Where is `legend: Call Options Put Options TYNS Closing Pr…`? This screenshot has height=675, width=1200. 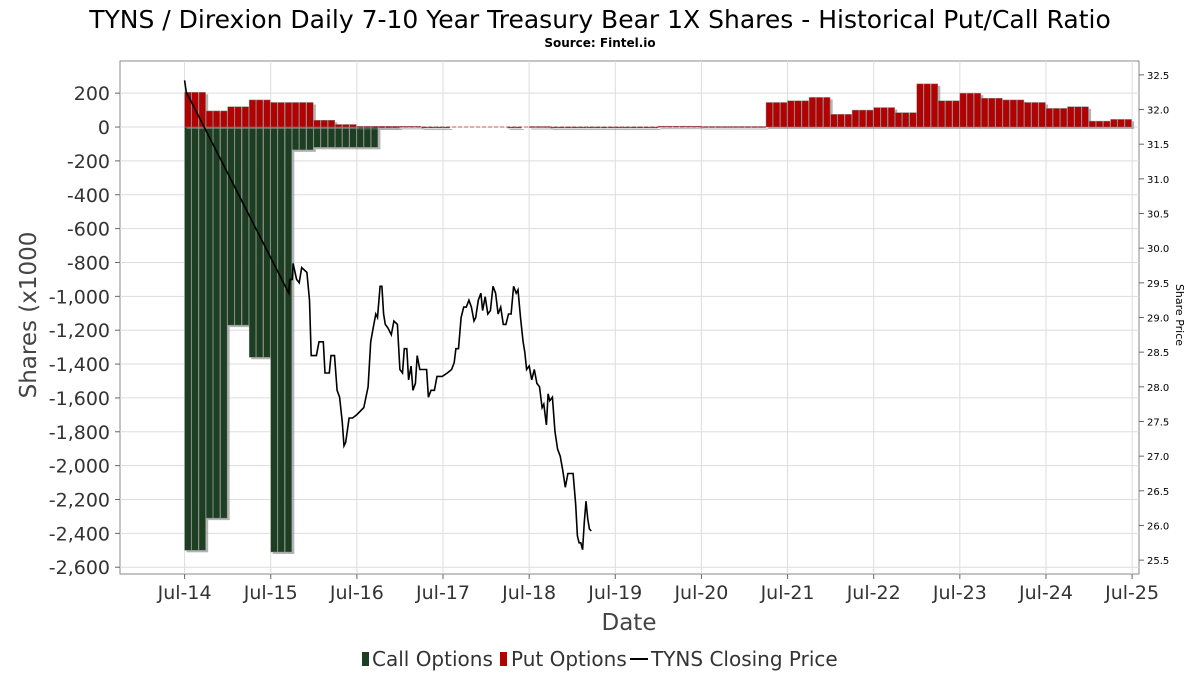
legend: Call Options Put Options TYNS Closing Pr… is located at coordinates (600, 659).